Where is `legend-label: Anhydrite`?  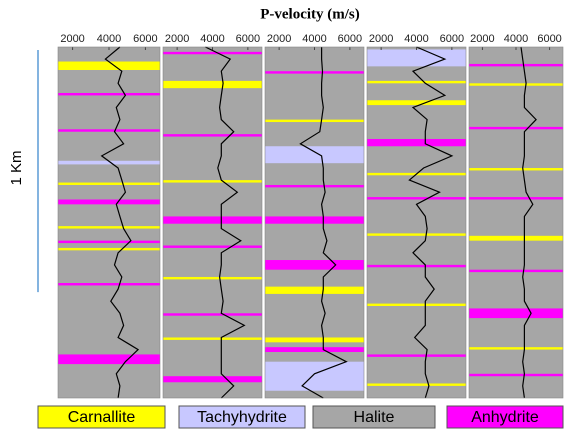 legend-label: Anhydrite is located at coordinates (505, 417).